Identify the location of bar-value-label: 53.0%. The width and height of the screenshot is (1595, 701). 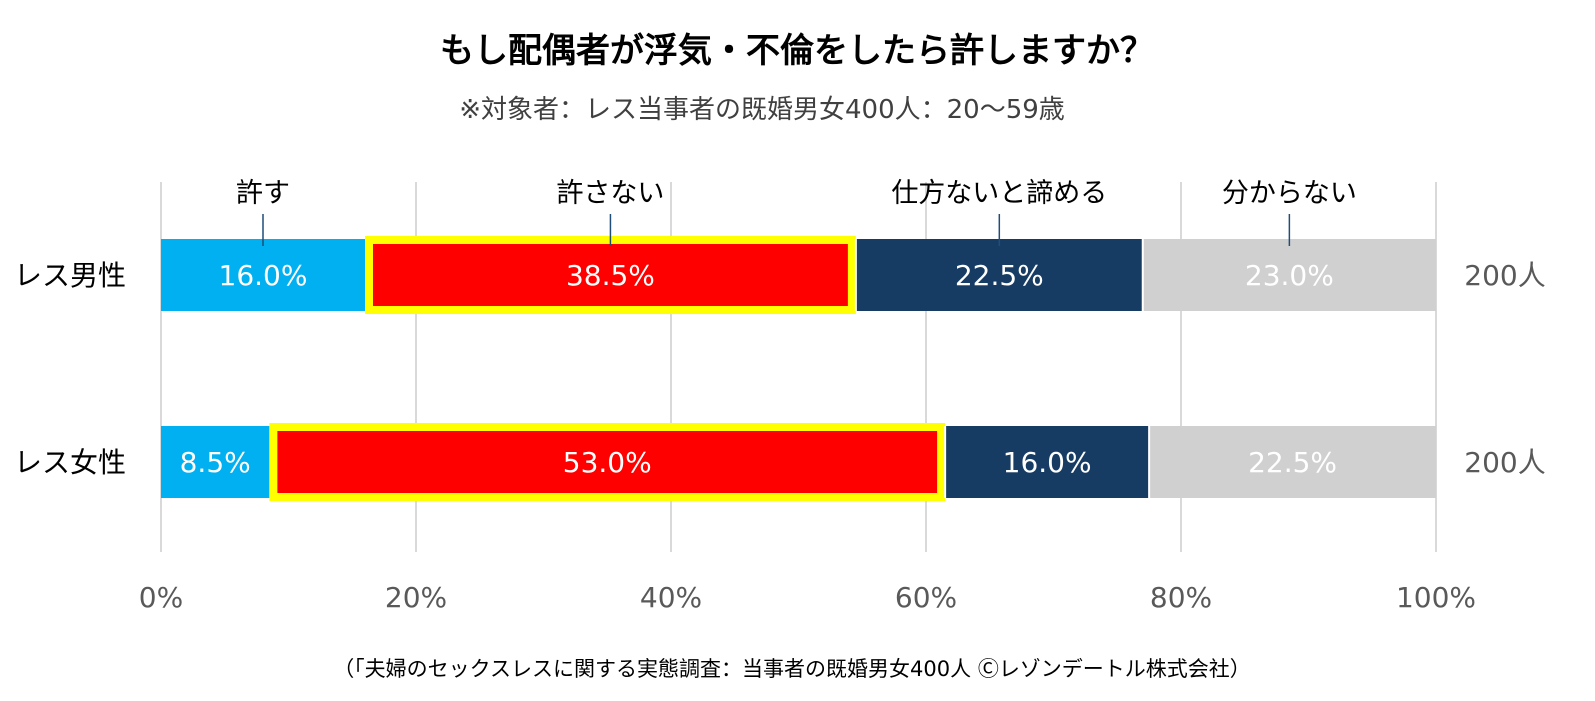
(607, 462).